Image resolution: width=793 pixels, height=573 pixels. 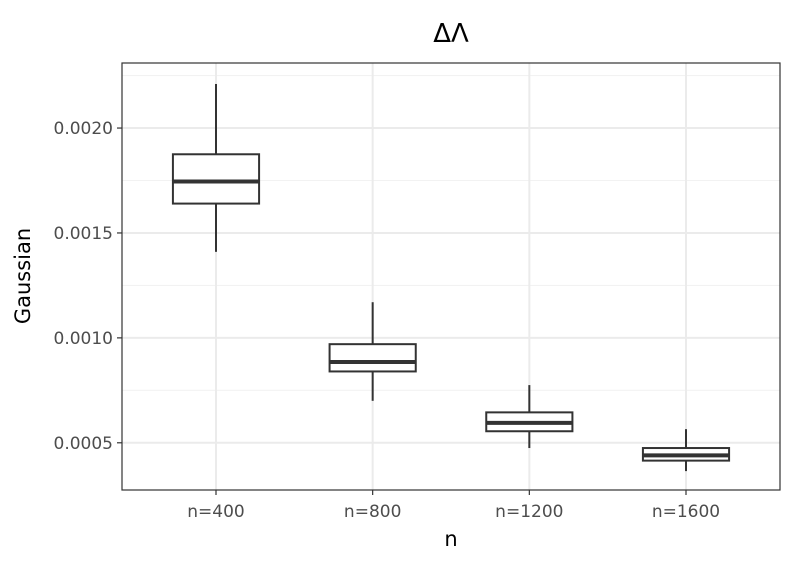 I want to click on box-n=800, so click(x=372, y=351).